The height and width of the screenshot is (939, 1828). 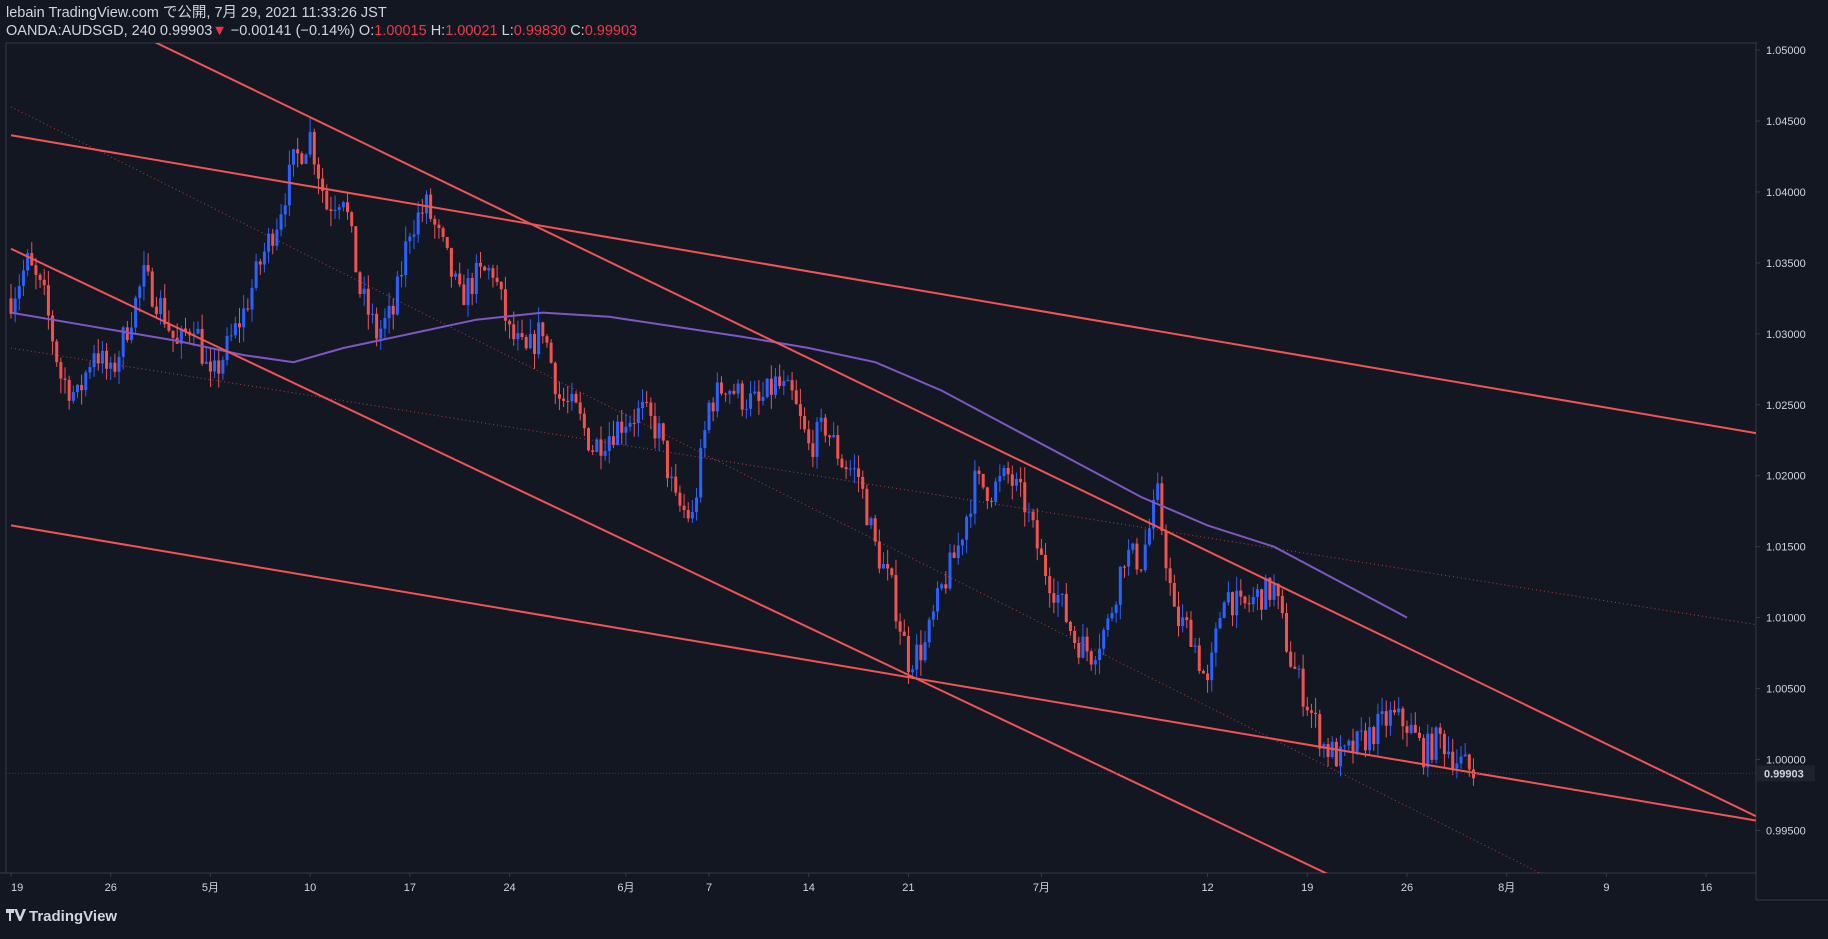 What do you see at coordinates (1207, 888) in the screenshot?
I see `x-tick-label: 12` at bounding box center [1207, 888].